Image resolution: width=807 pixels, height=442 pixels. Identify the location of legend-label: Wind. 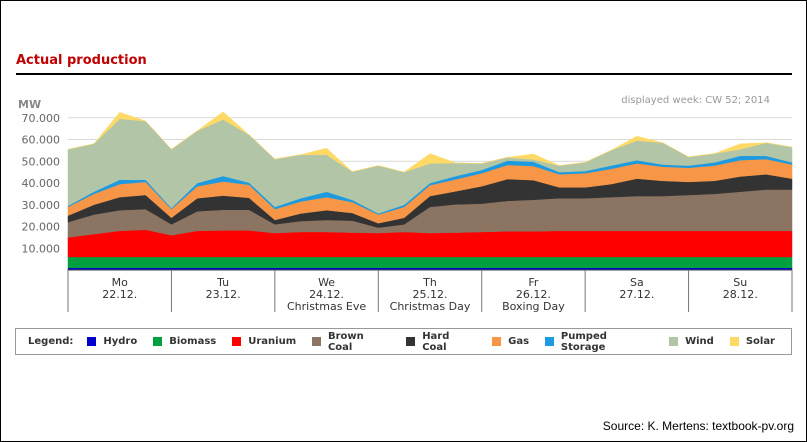
(699, 341).